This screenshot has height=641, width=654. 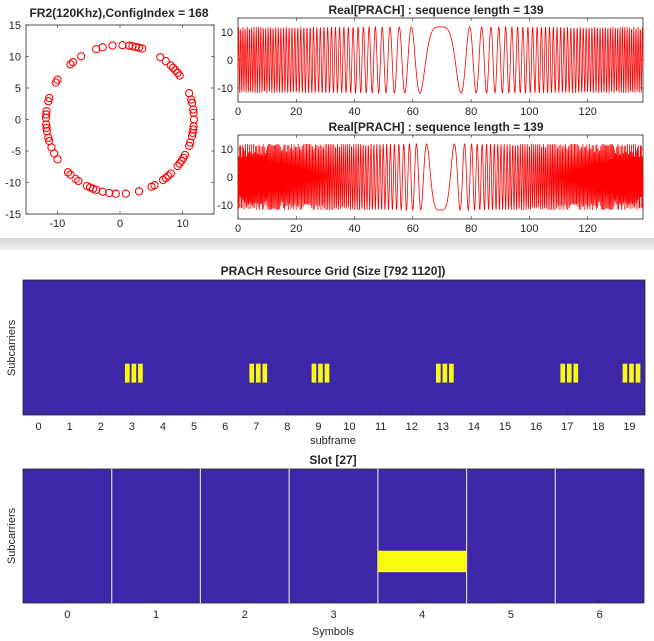 I want to click on figure-separator, so click(x=327, y=244).